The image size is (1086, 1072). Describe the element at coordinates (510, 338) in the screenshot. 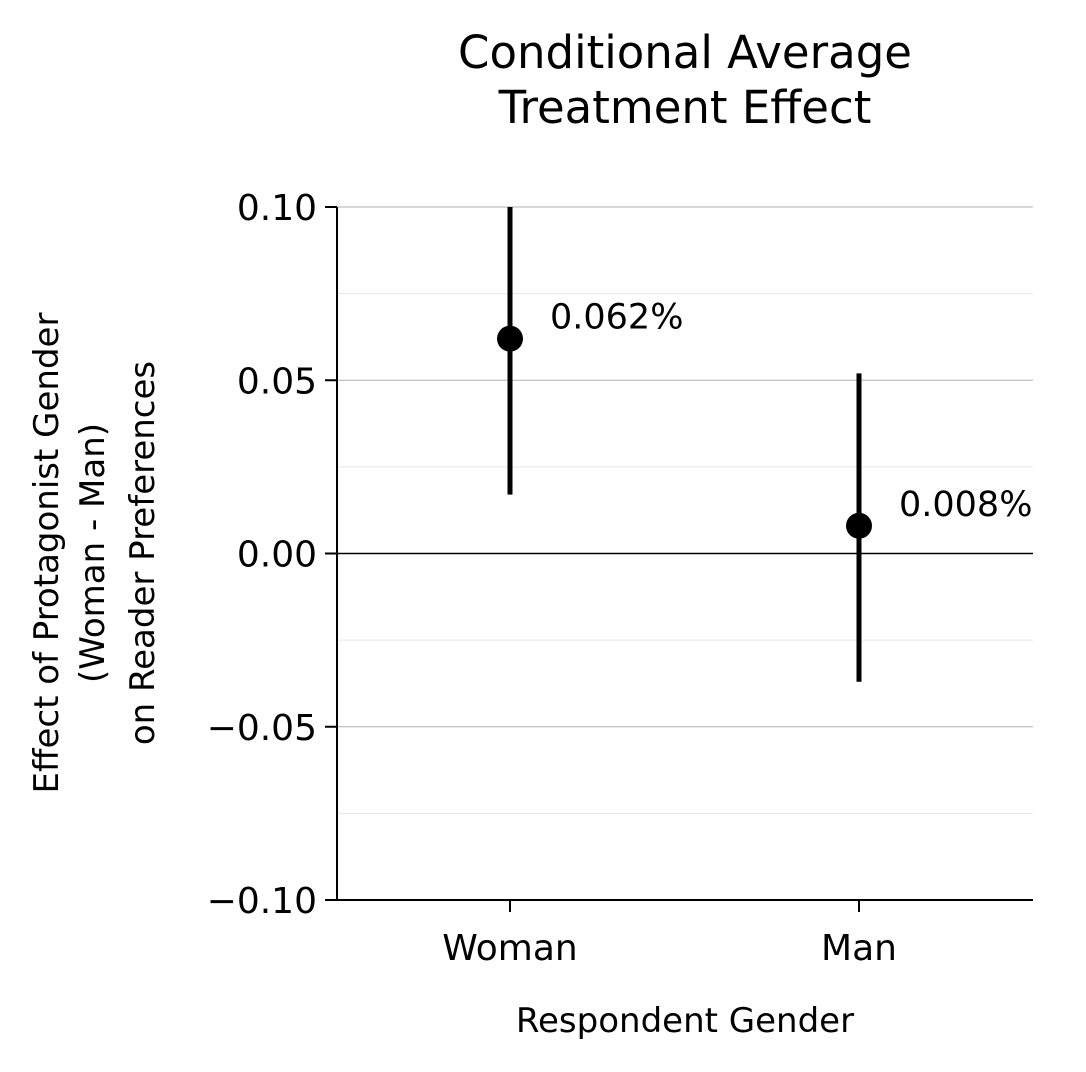

I see `point-woman` at that location.